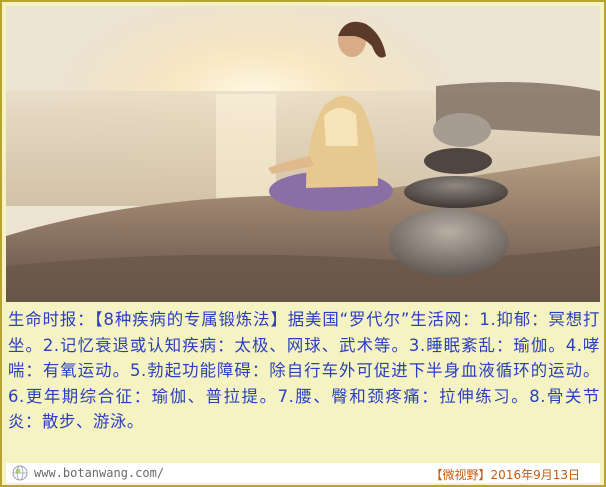 The image size is (606, 487). What do you see at coordinates (505, 475) in the screenshot?
I see `credit-date: 【微视野】2016年9月13日` at bounding box center [505, 475].